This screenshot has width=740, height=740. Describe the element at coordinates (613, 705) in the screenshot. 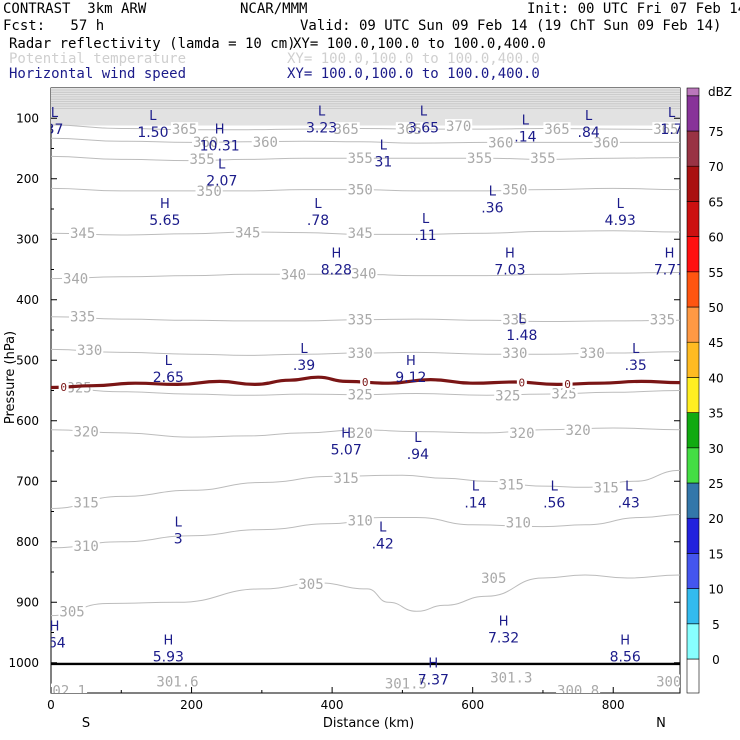

I see `x-tick-label: 800` at that location.